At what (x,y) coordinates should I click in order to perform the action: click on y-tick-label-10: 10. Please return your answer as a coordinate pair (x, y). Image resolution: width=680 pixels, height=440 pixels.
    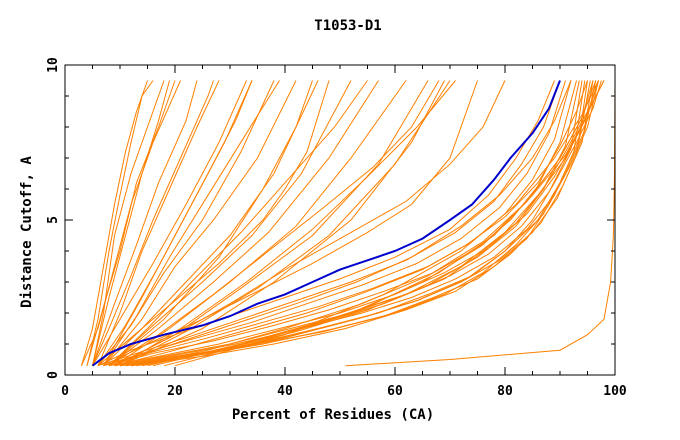
    Looking at the image, I should click on (53, 65).